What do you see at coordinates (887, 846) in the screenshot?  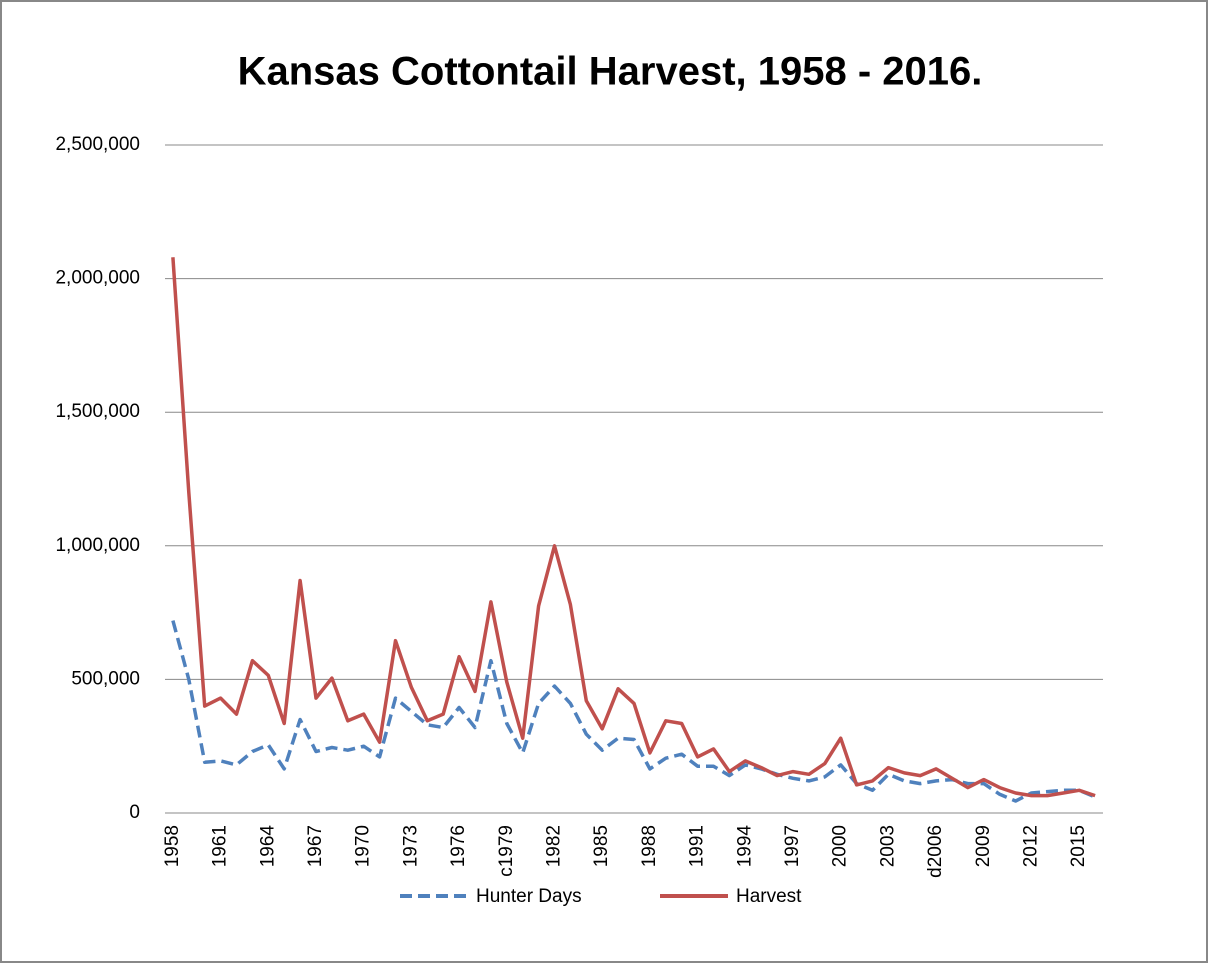 I see `x-tick-label: 2003` at bounding box center [887, 846].